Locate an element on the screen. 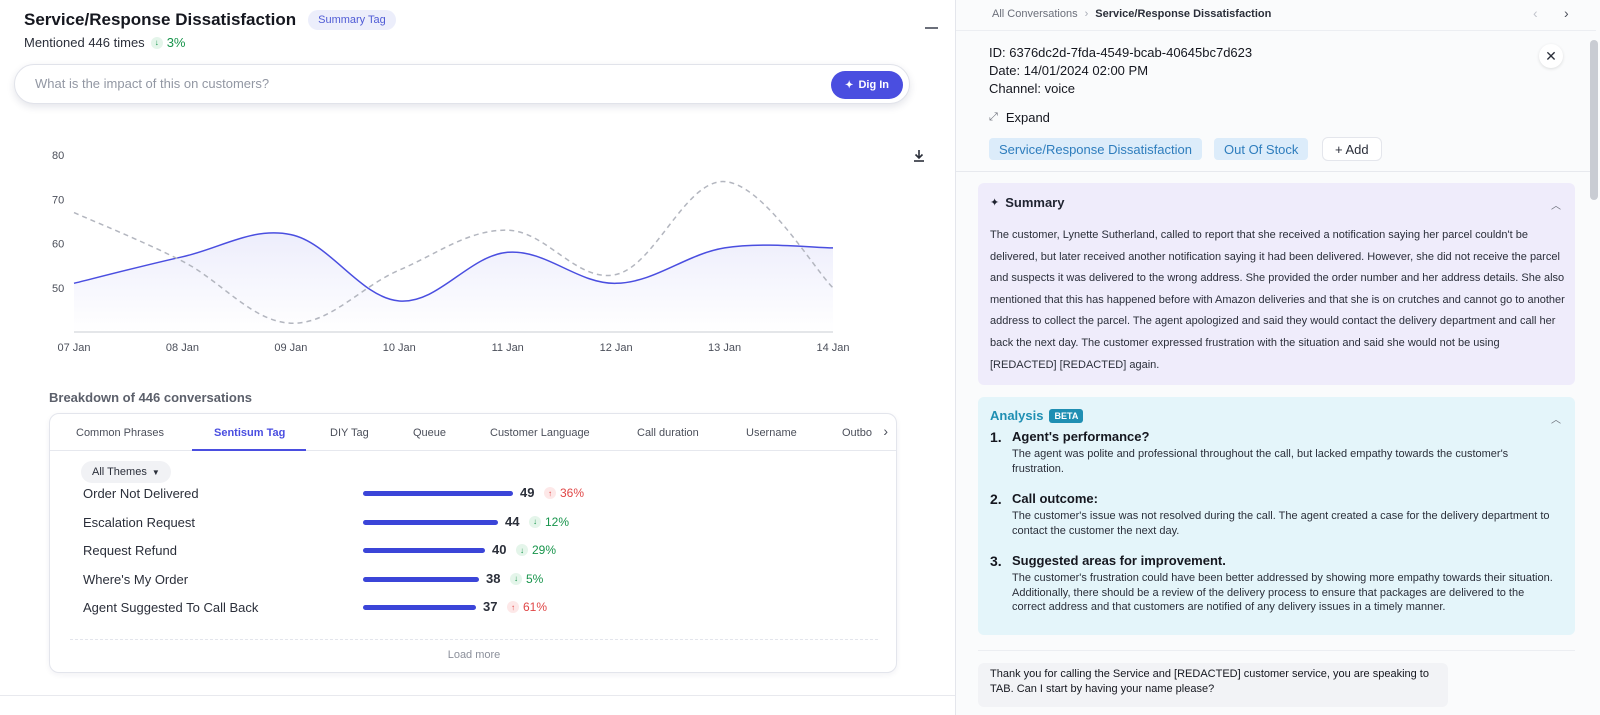  breakdown-title: Breakdown of 446 conversations is located at coordinates (151, 397).